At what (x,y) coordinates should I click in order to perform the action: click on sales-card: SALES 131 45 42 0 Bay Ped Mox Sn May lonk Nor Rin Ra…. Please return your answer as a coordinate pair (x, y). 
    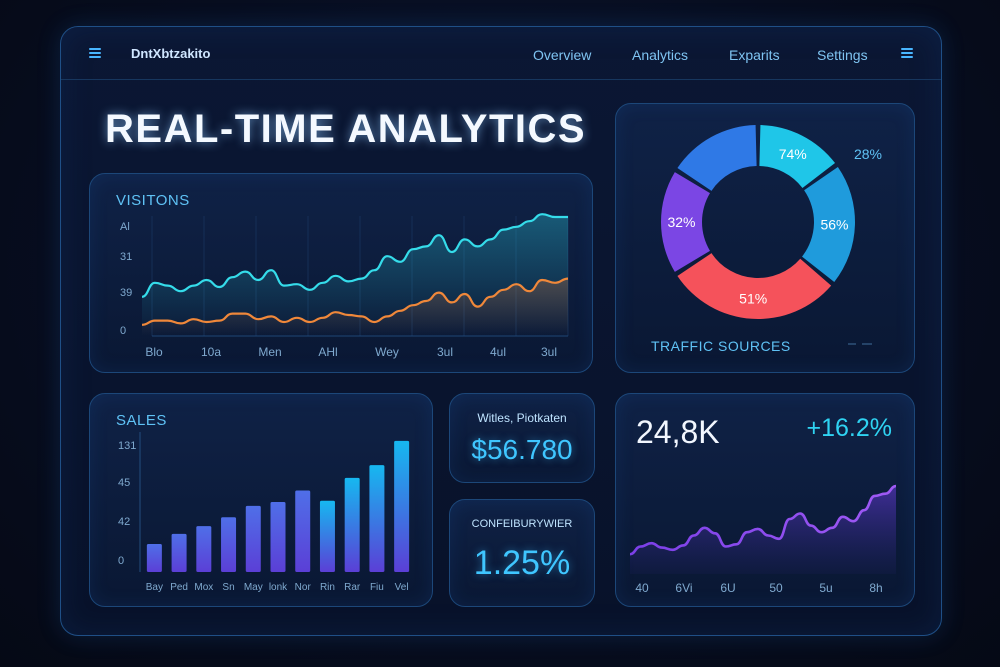
    Looking at the image, I should click on (261, 500).